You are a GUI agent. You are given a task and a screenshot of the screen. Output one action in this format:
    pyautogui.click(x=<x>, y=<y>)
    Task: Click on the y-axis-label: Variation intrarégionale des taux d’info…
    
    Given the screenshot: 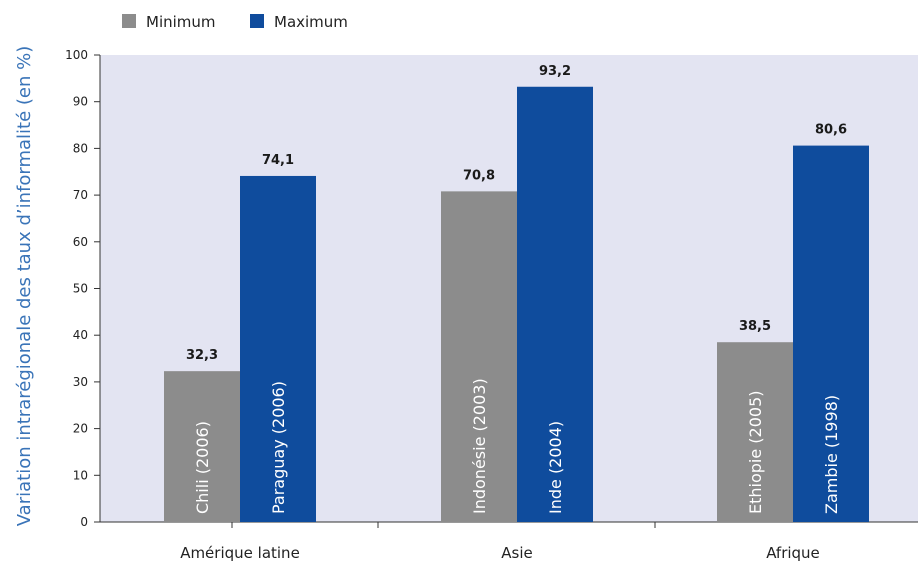 What is the action you would take?
    pyautogui.click(x=24, y=286)
    